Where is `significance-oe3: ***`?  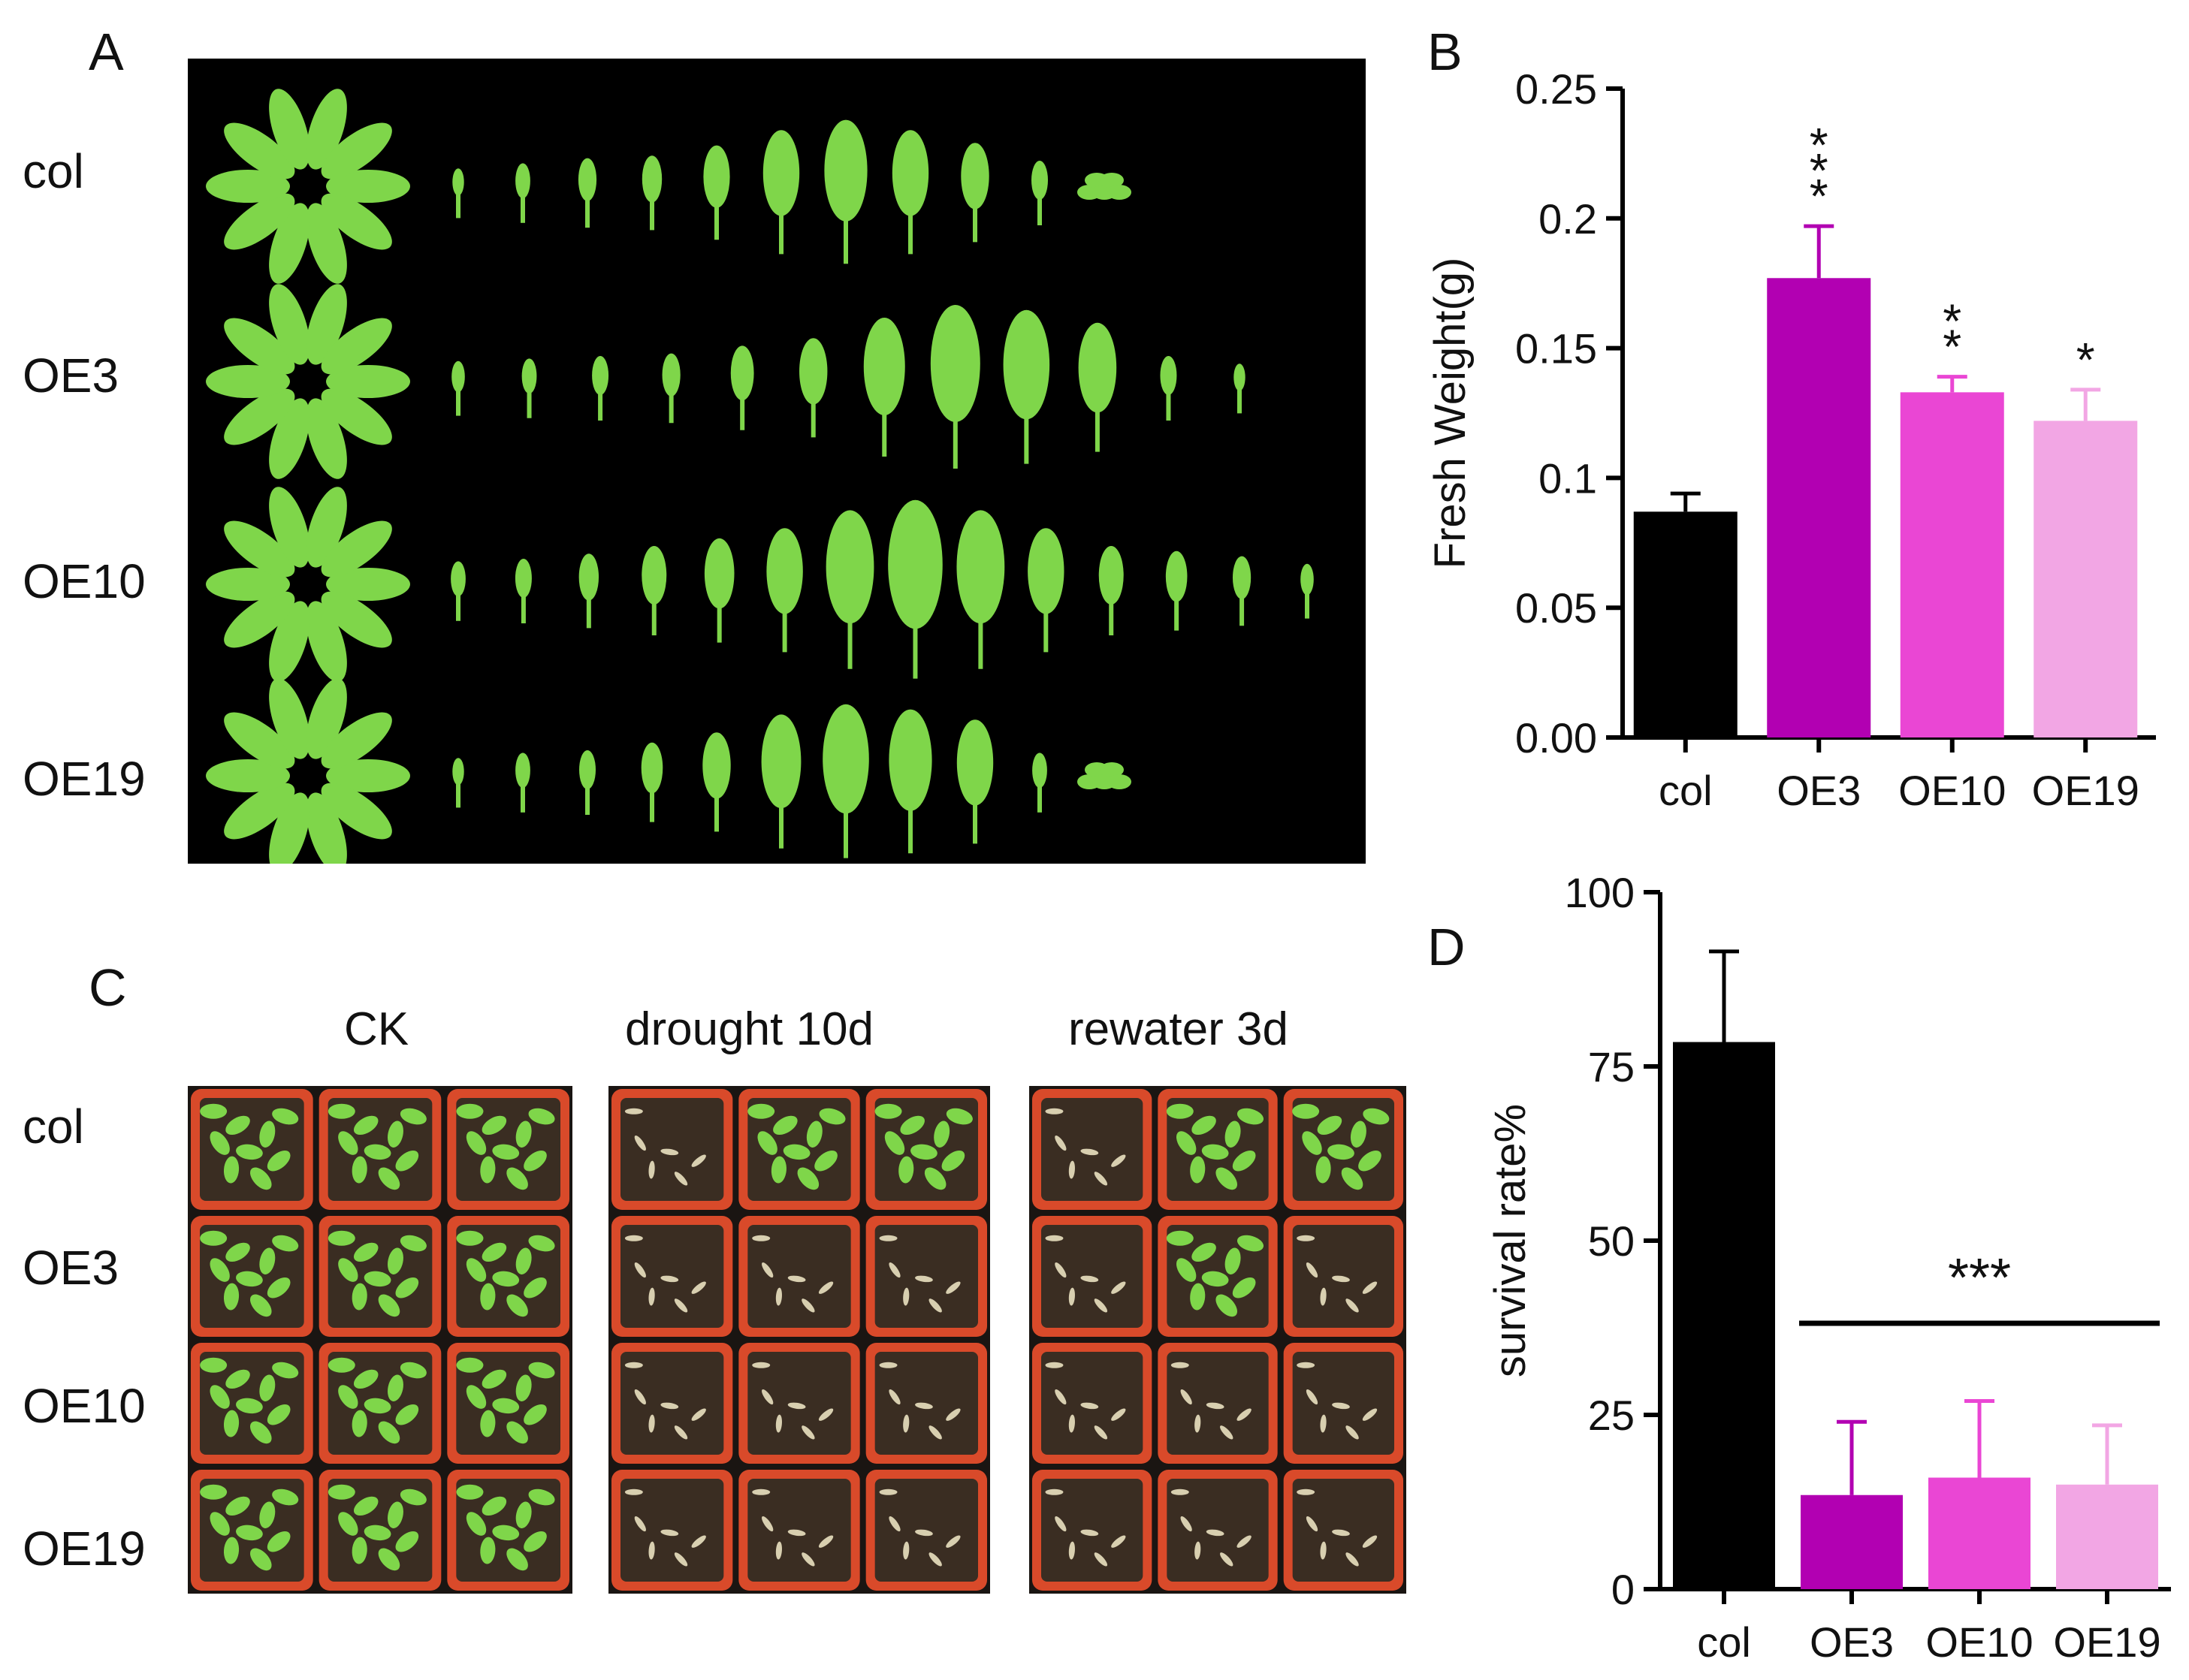
significance-oe3: *** is located at coordinates (1819, 170).